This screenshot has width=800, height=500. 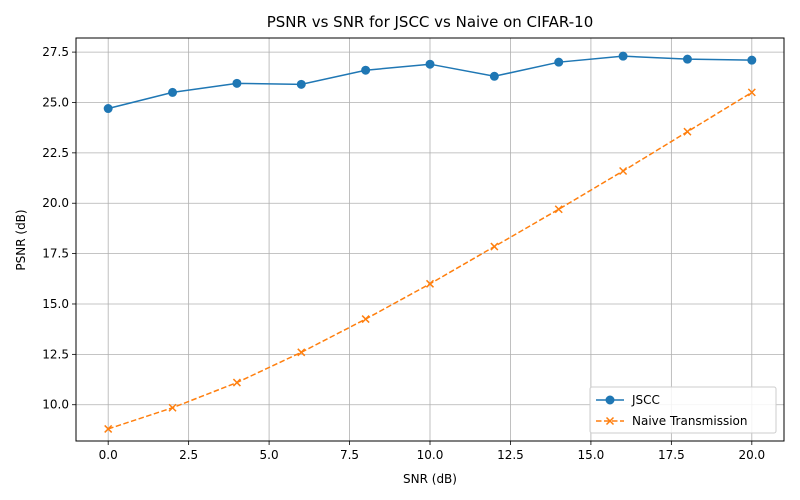 What do you see at coordinates (188, 455) in the screenshot?
I see `x-tick-label: 2.5` at bounding box center [188, 455].